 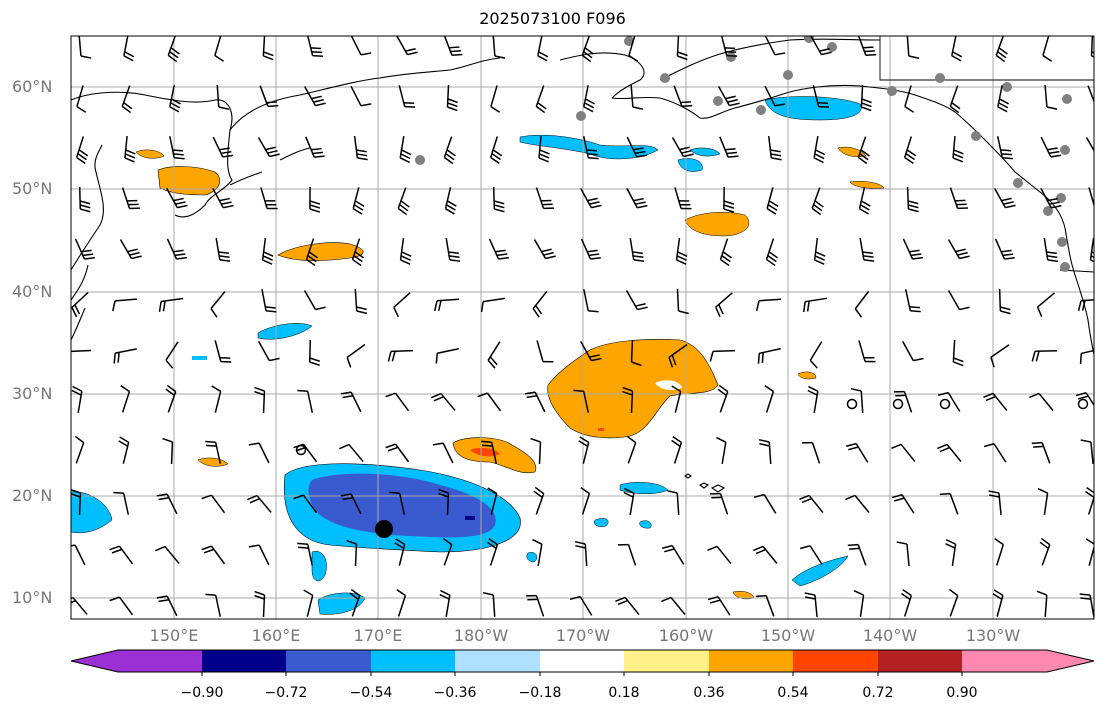 I want to click on lat-label-50n: 50°N, so click(x=32, y=188).